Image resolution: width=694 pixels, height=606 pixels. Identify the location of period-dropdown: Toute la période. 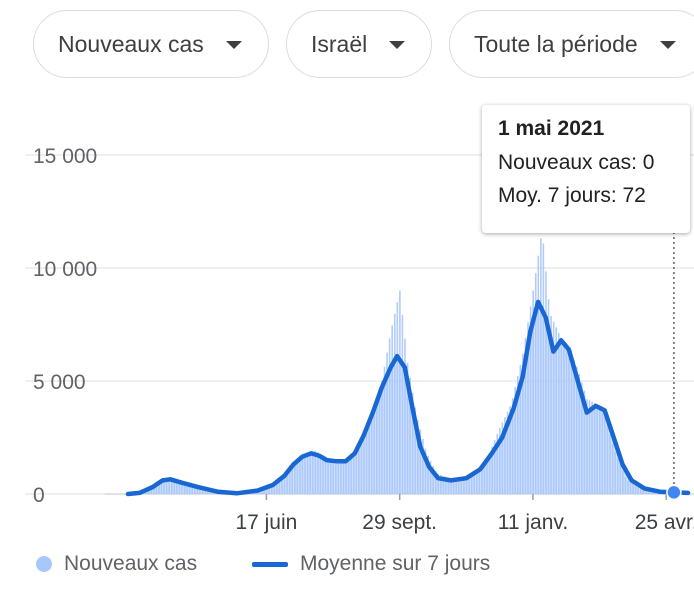
(571, 44).